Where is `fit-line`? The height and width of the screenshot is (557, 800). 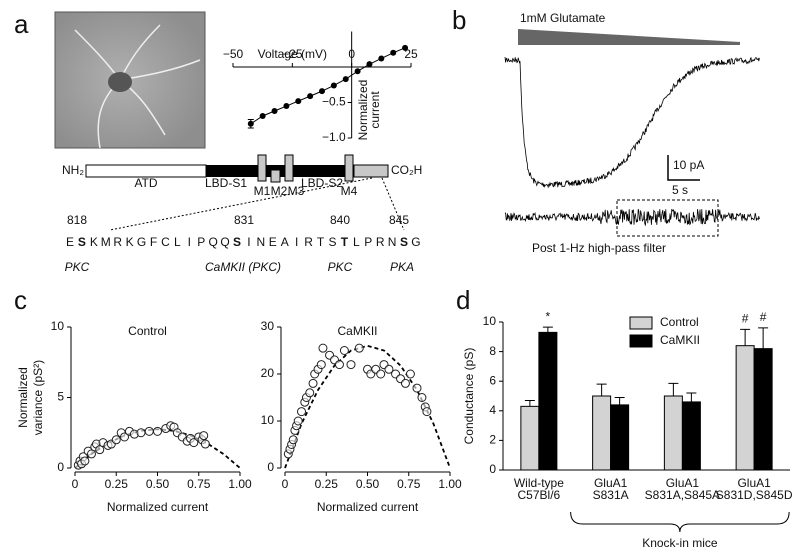
fit-line is located at coordinates (367, 406).